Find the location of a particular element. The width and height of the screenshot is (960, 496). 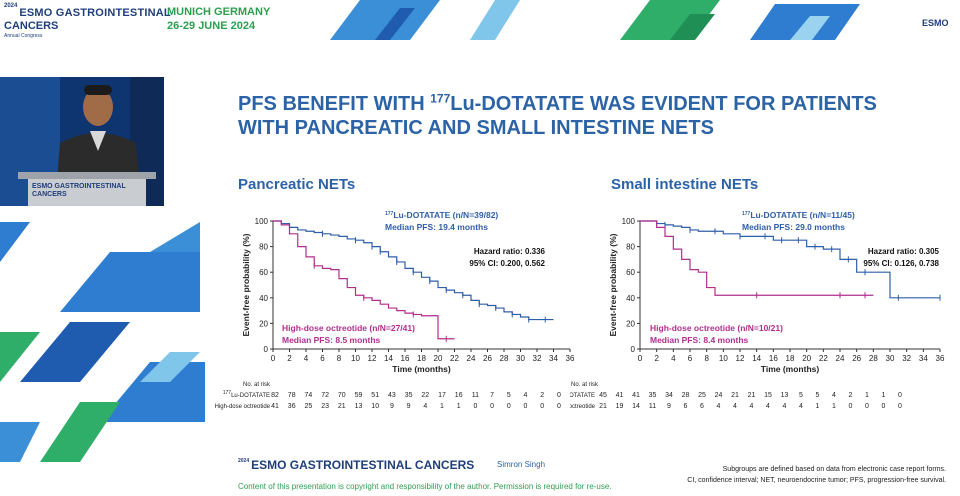

title-post: Lu-DOTATATE WAS EVIDENT FOR PATIENTS is located at coordinates (663, 104).